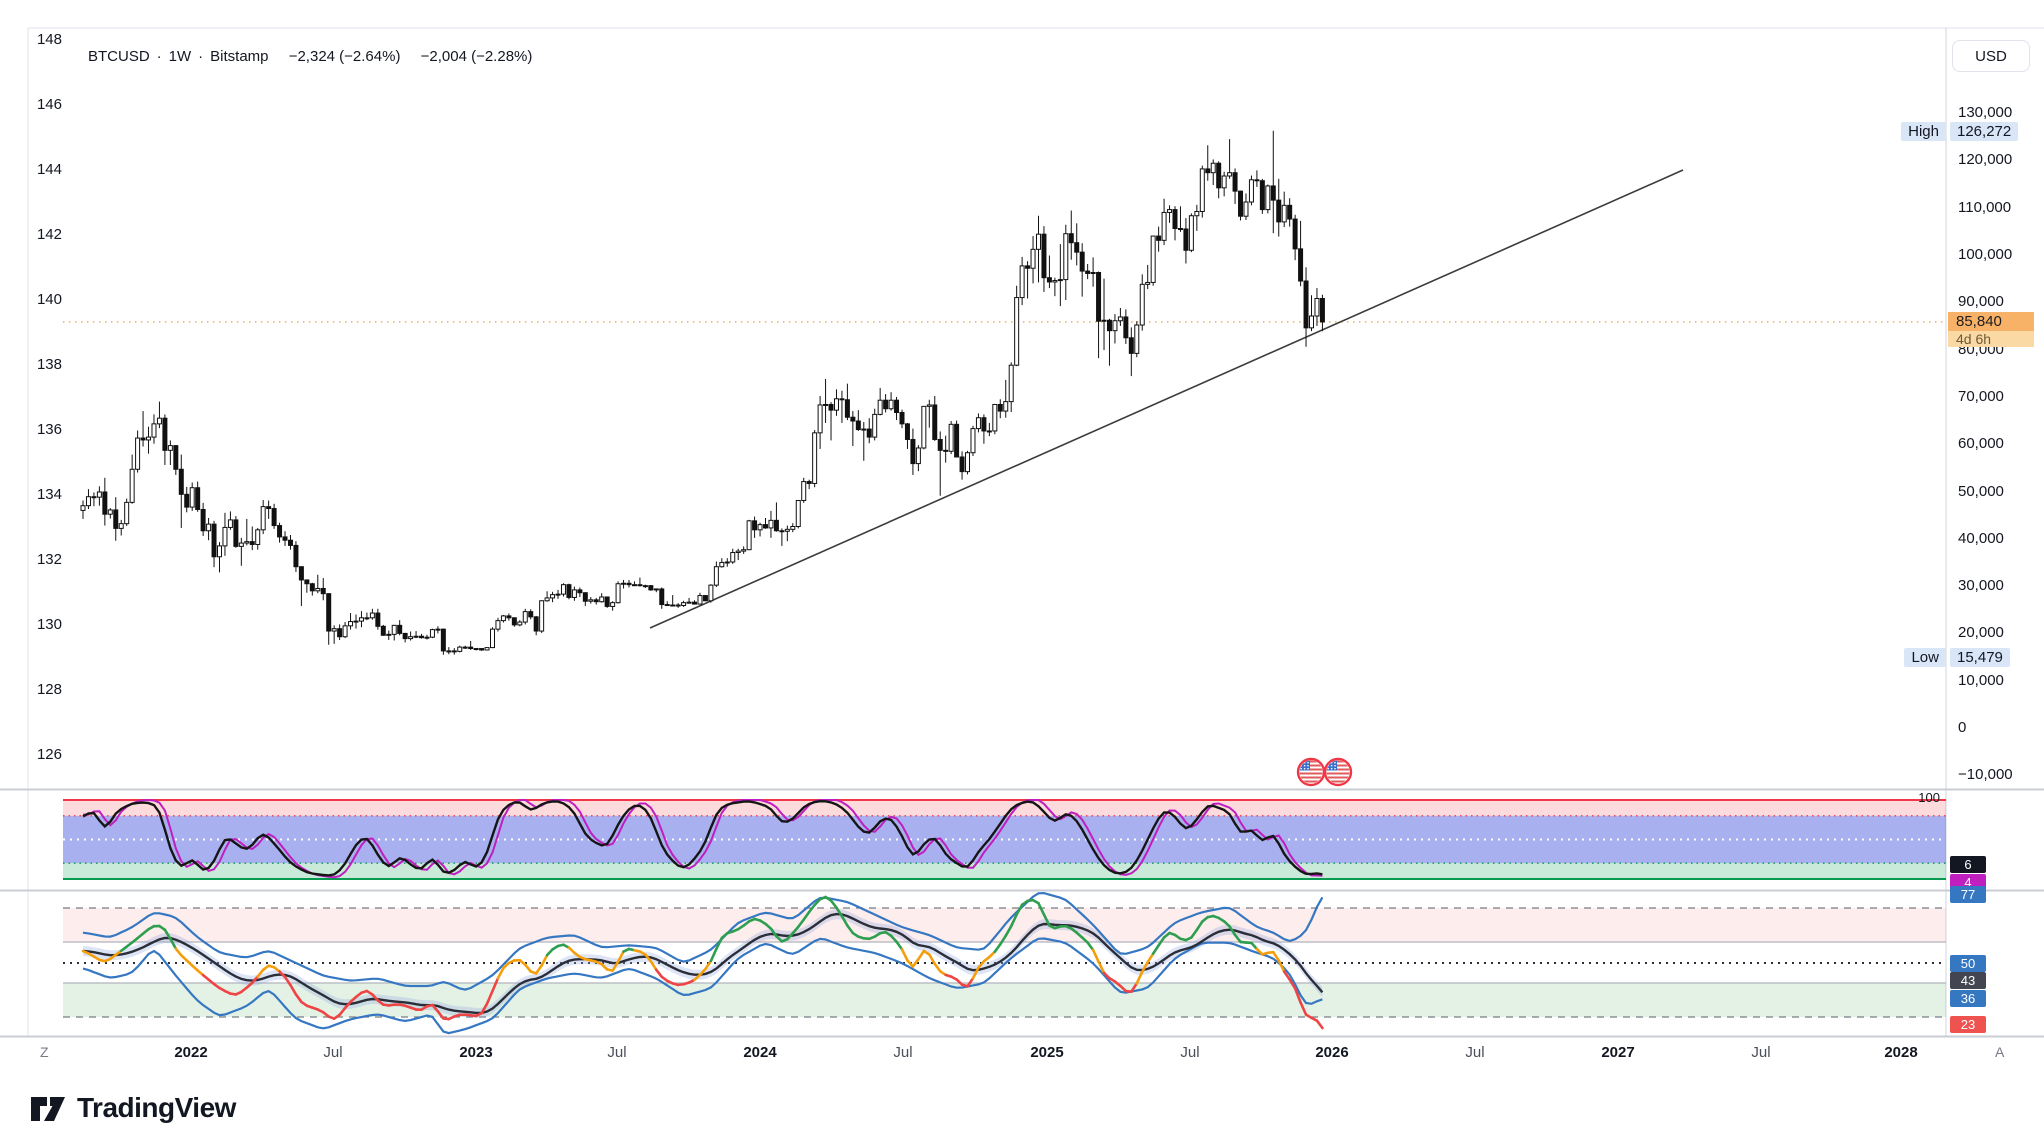  Describe the element at coordinates (1962, 727) in the screenshot. I see `right-scale-label: 0` at that location.